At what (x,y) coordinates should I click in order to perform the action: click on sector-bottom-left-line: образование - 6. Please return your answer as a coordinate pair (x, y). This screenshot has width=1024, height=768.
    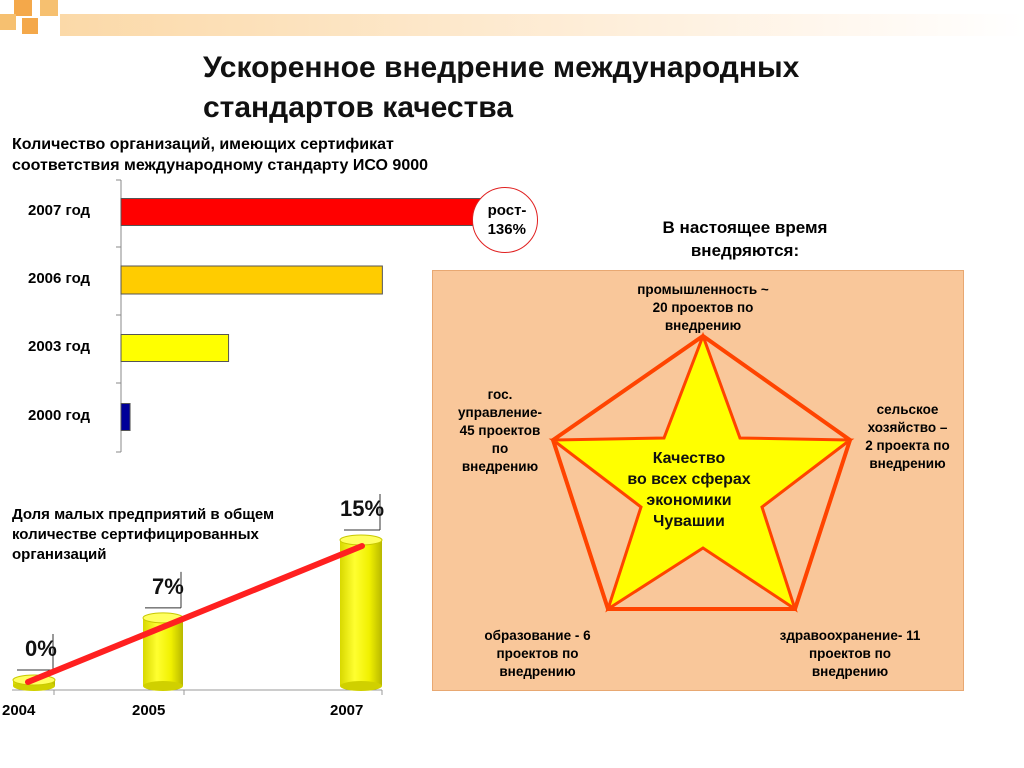
    Looking at the image, I should click on (537, 635).